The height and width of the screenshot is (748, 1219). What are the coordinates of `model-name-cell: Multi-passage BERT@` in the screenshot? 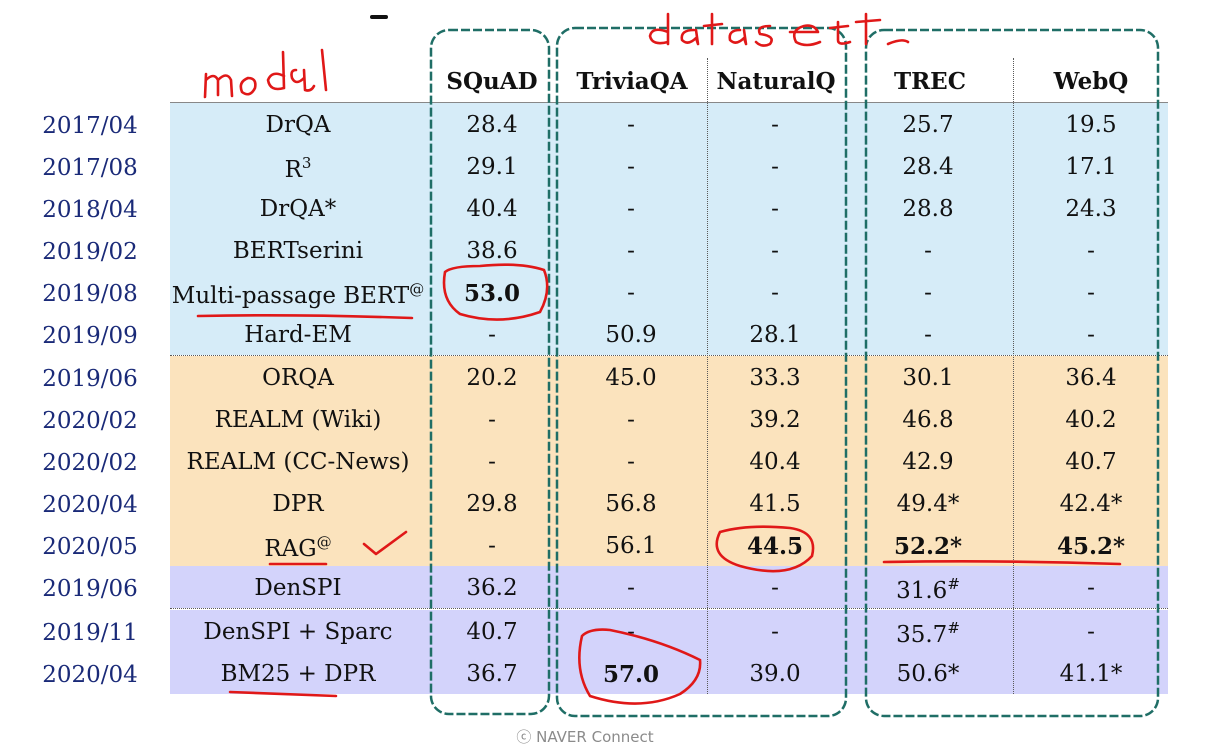 It's located at (298, 294).